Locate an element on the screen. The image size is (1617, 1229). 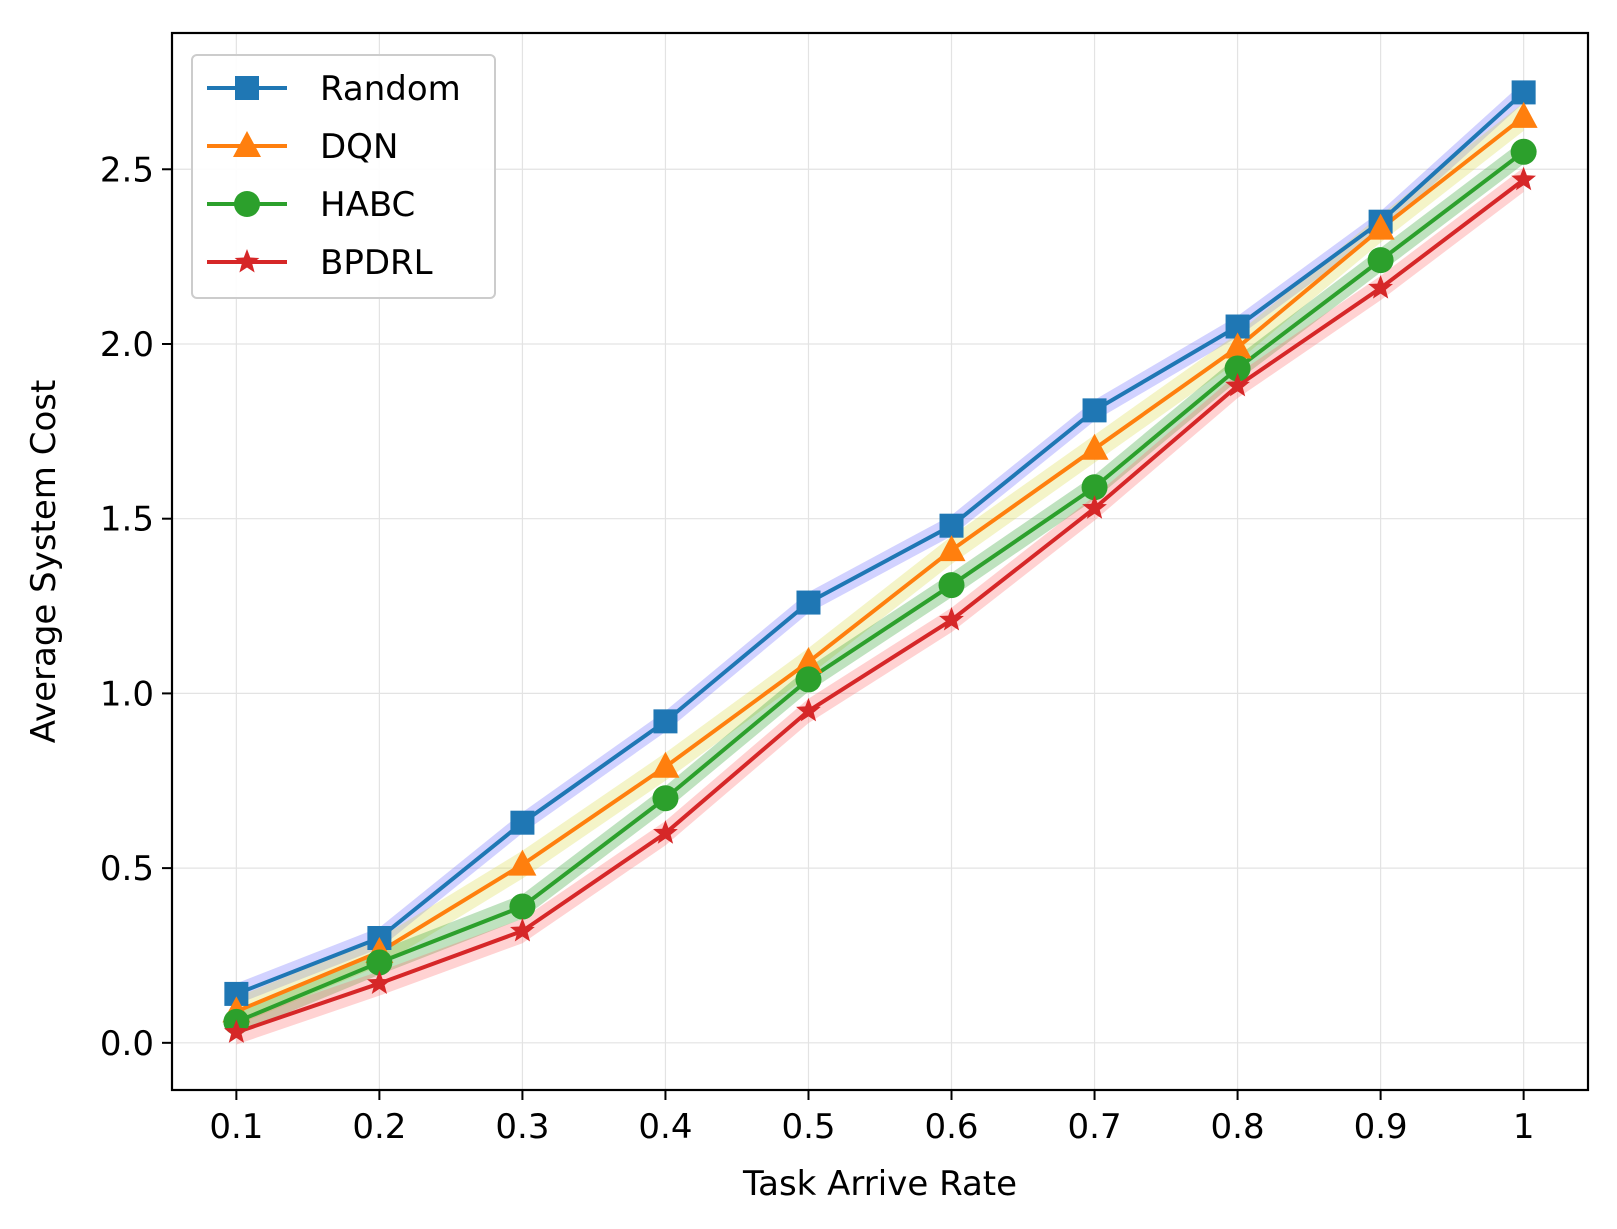
legend-marker-habc is located at coordinates (247, 204).